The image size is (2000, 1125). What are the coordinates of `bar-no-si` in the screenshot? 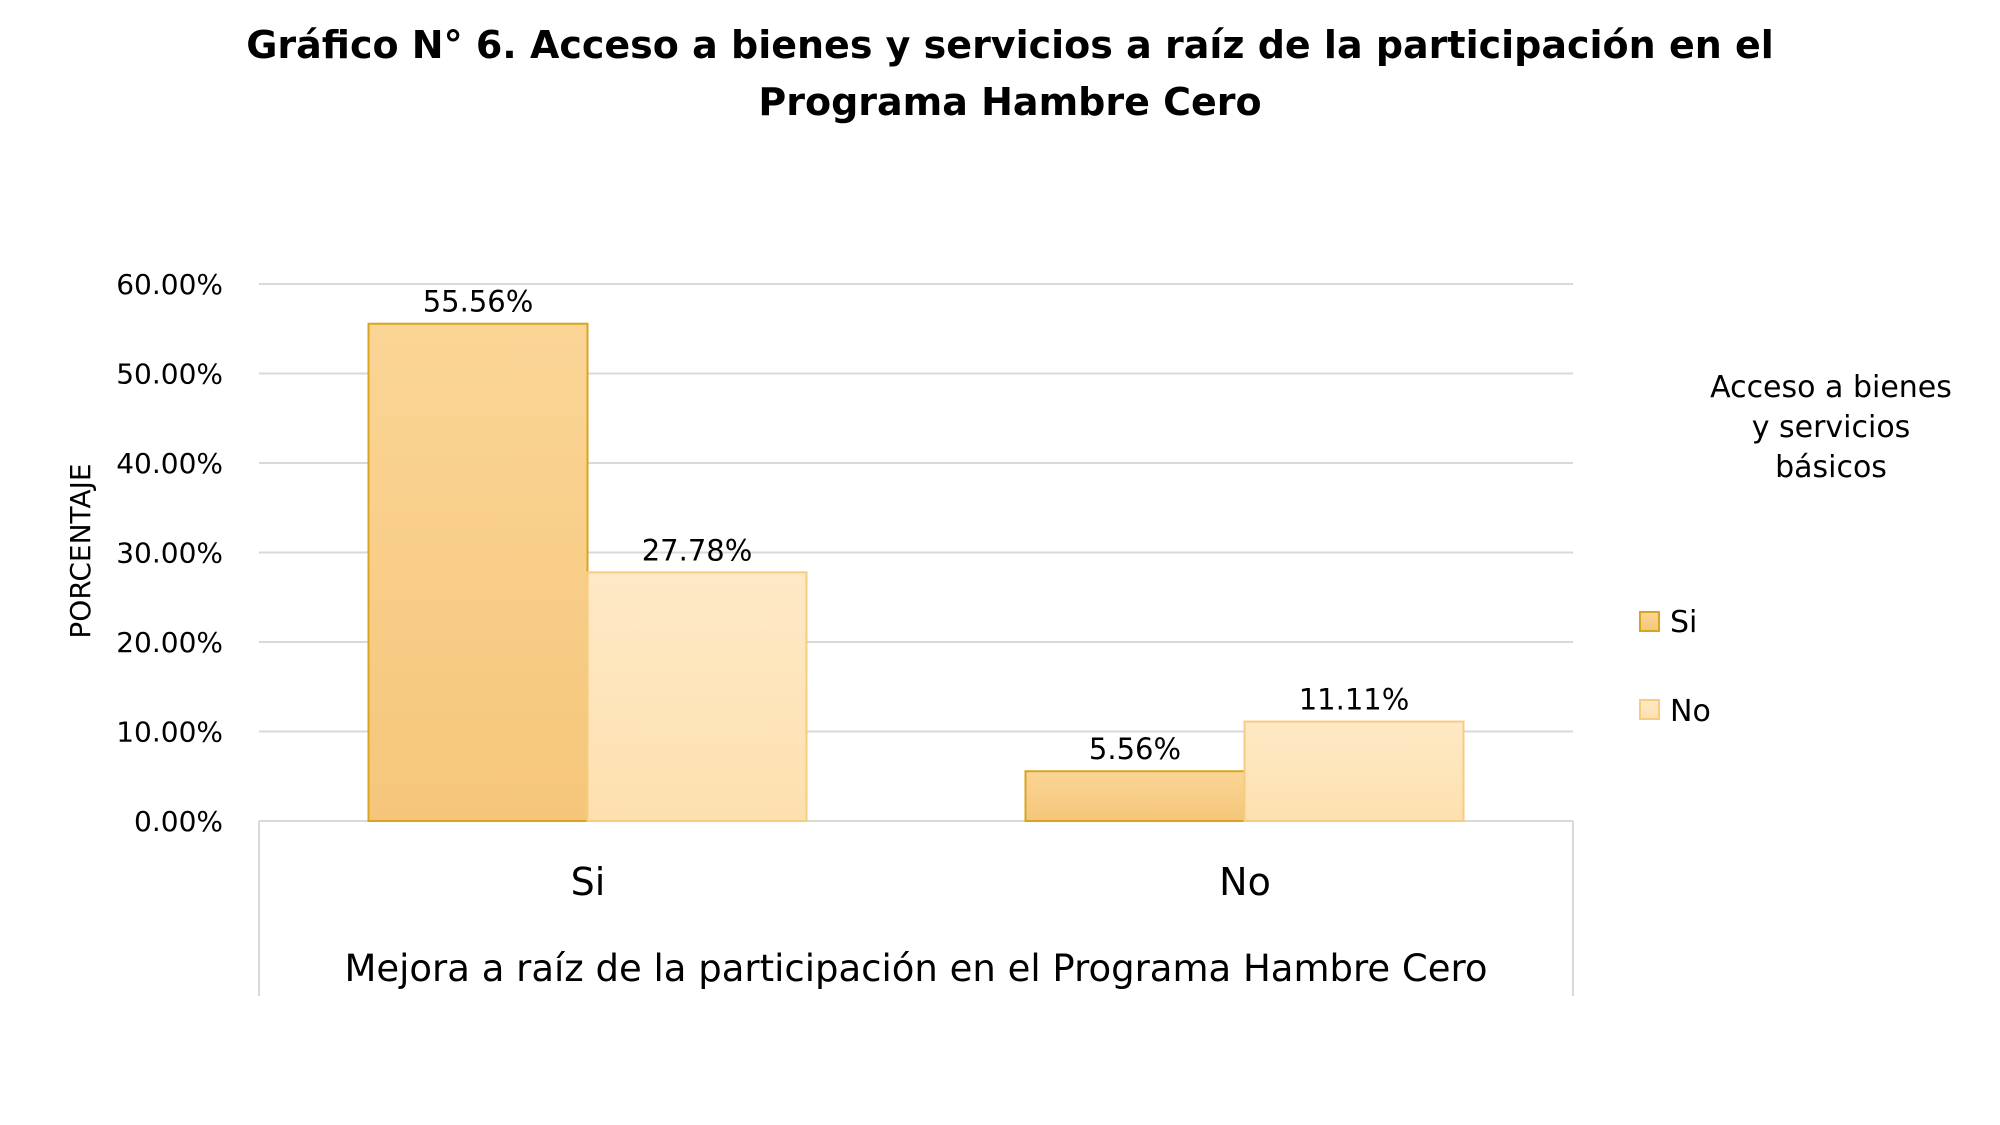 It's located at (697, 697).